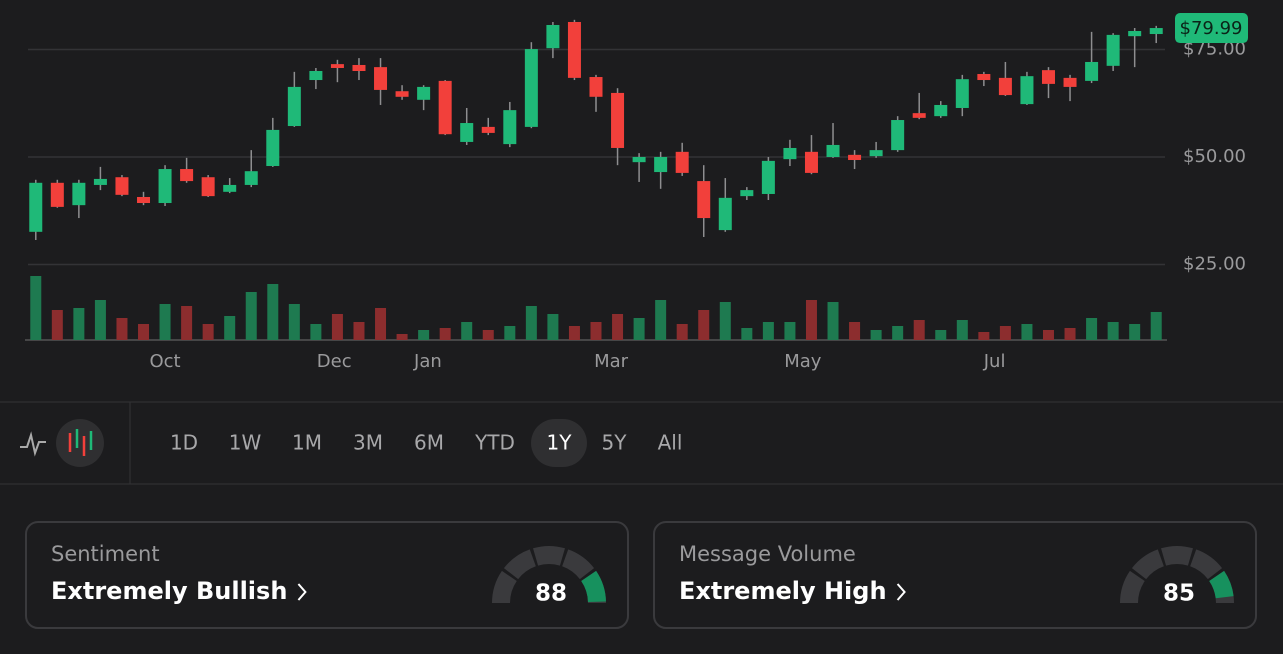 The image size is (1283, 654). I want to click on selected-pill, so click(559, 443).